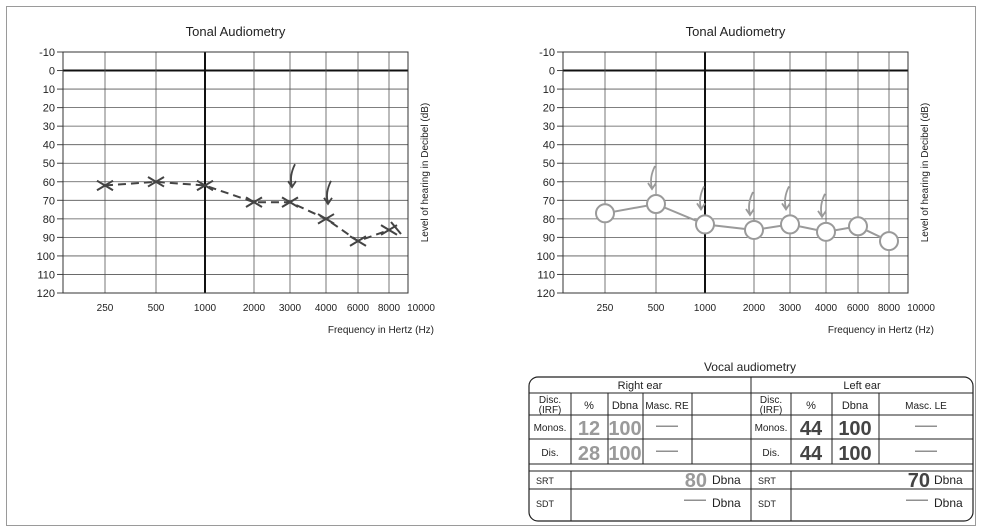 Image resolution: width=984 pixels, height=532 pixels. Describe the element at coordinates (750, 367) in the screenshot. I see `vocal-audiometry-title: Vocal audiometry` at that location.